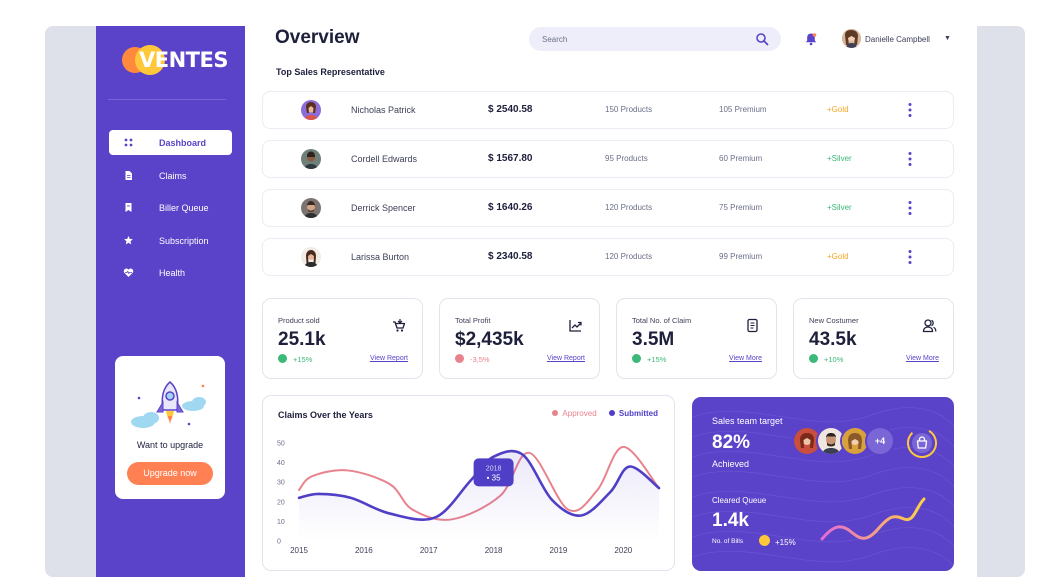  Describe the element at coordinates (480, 359) in the screenshot. I see `stat-change: -3,5%` at that location.